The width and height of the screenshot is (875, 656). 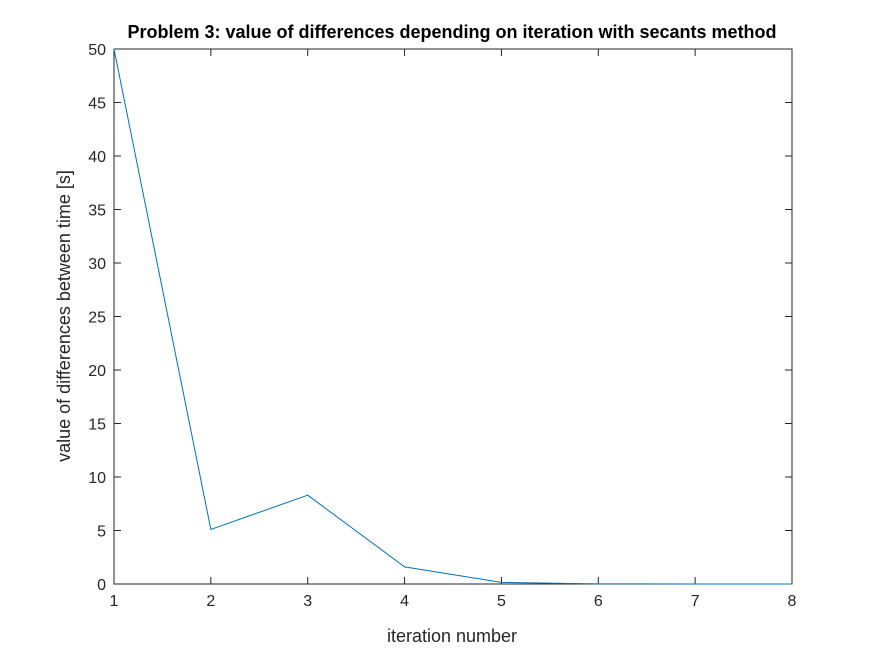 I want to click on x-tick-label: 4, so click(x=404, y=601).